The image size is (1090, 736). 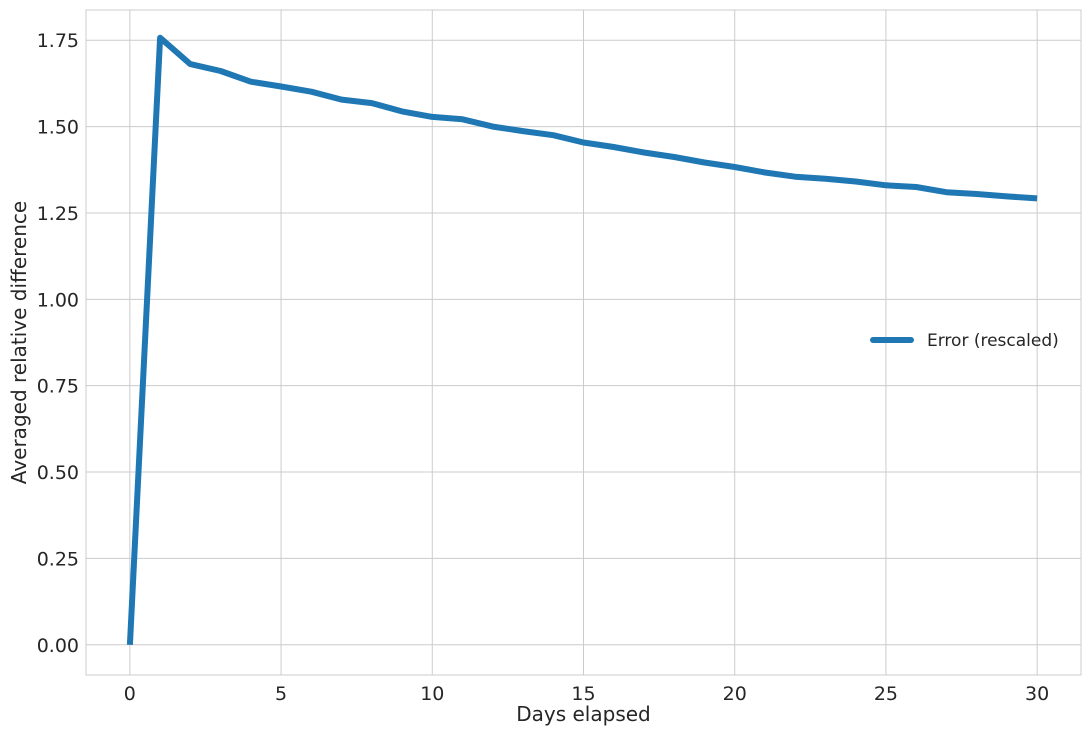 I want to click on y-axis-ticks: 0.00 0.25 0.50 0.75 1.00 1.25 1.50 1.75, so click(x=58, y=343).